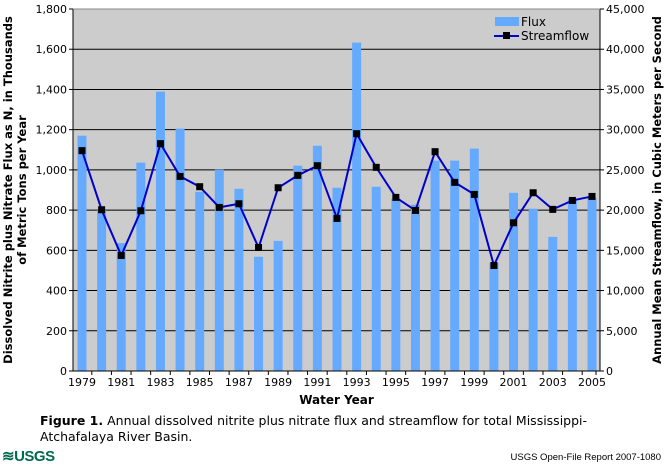  Describe the element at coordinates (52, 9) in the screenshot. I see `left-tick-label: 1,800` at that location.